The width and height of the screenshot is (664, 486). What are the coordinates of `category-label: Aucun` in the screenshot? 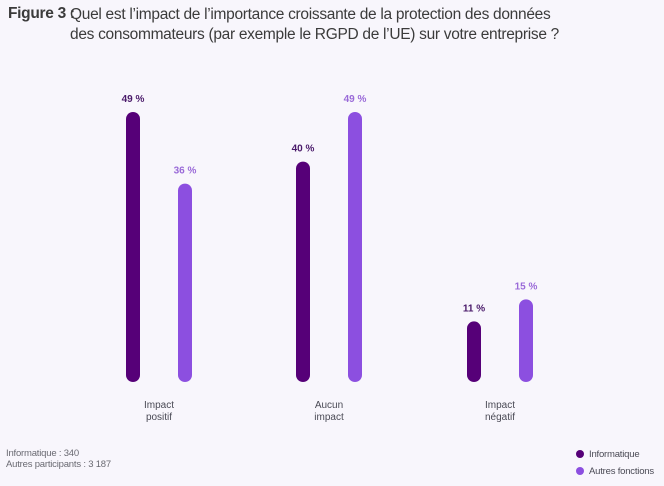 It's located at (329, 405).